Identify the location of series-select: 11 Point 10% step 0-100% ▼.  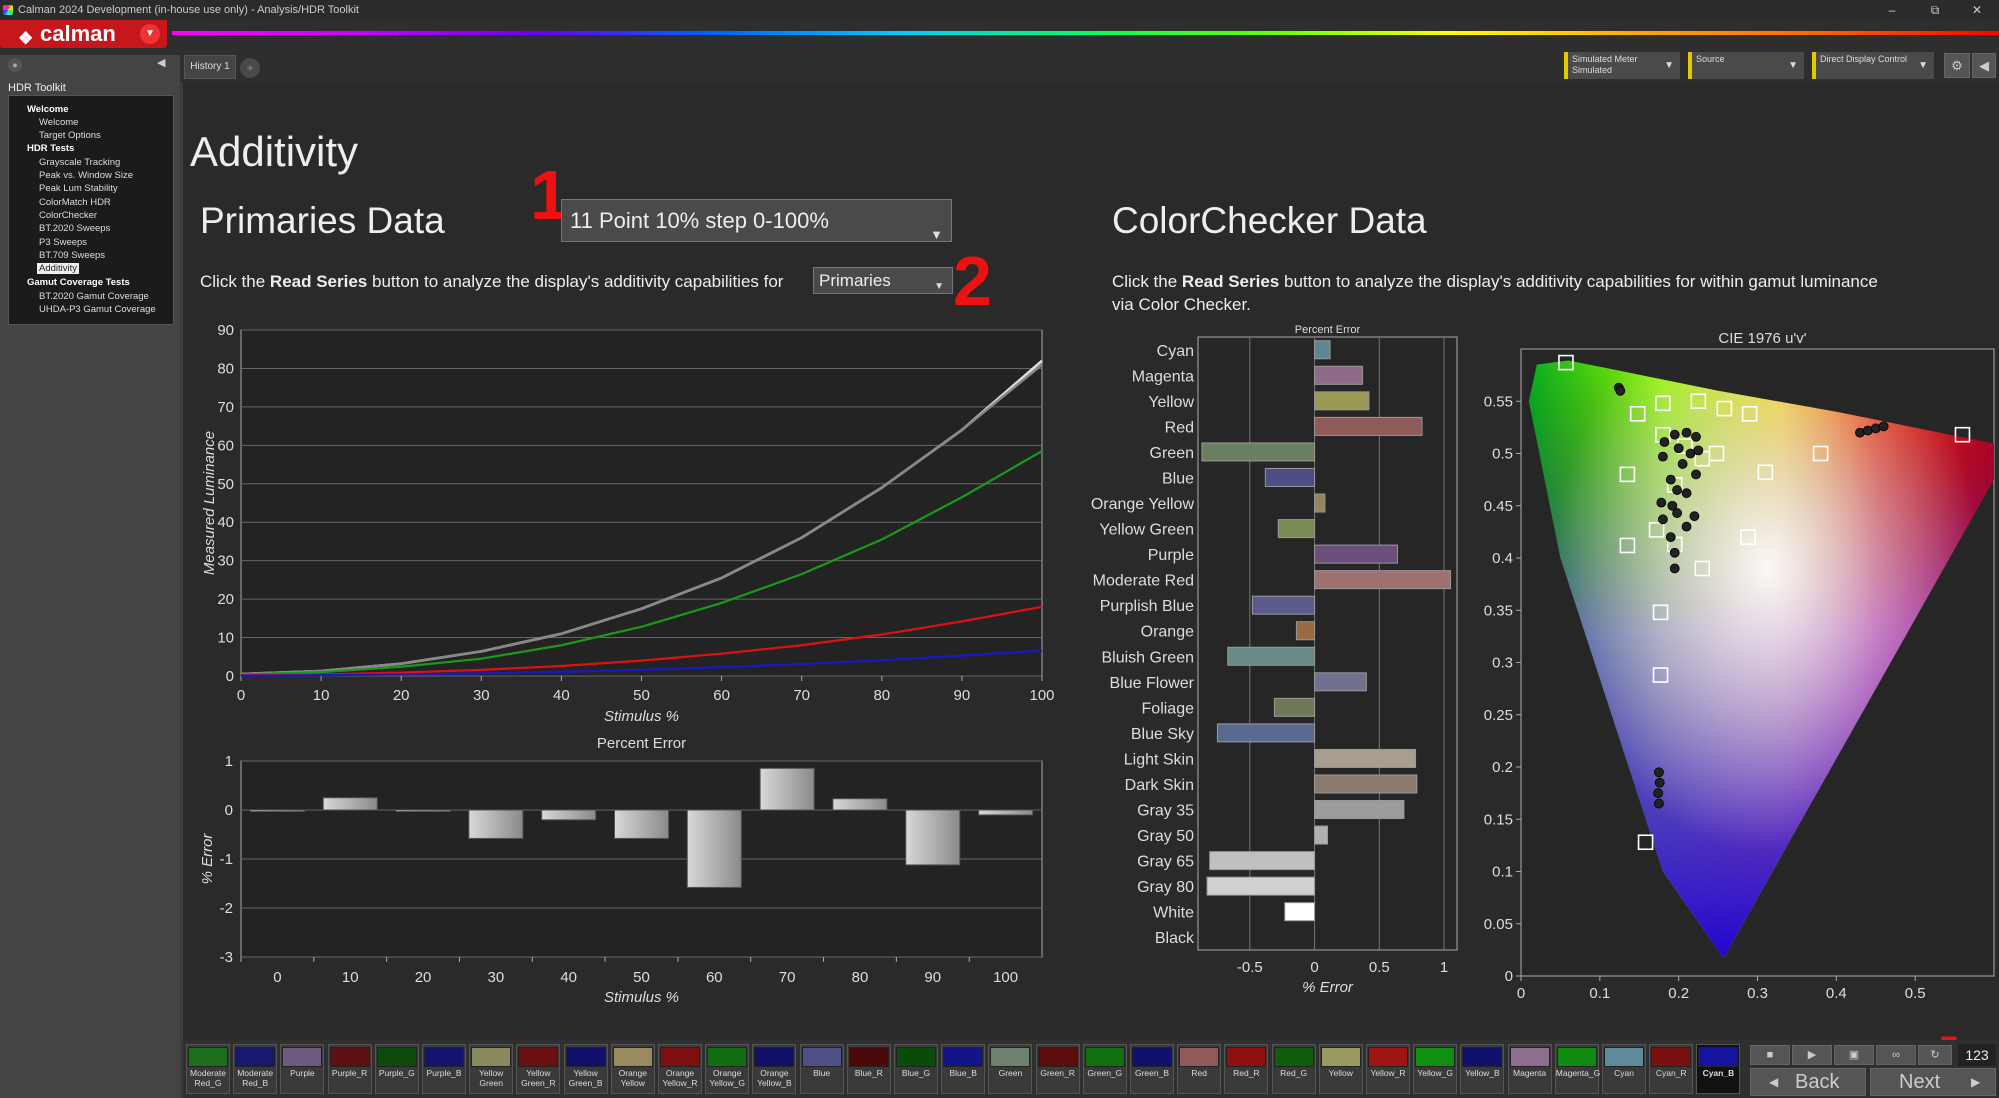
(756, 220).